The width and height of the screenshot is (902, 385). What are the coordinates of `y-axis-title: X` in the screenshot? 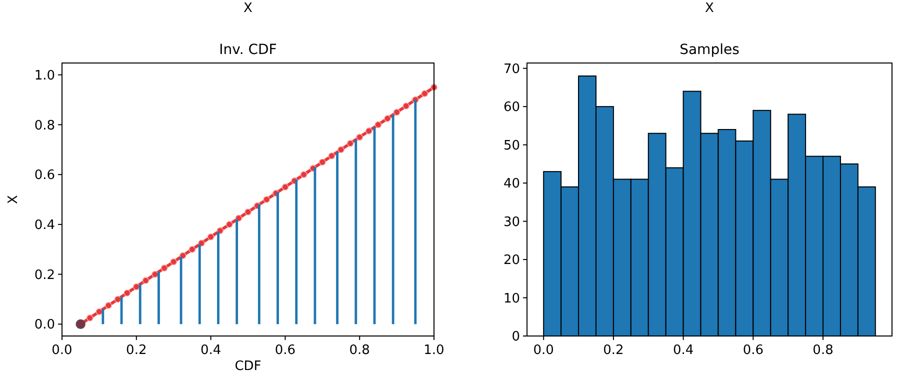 It's located at (13, 199).